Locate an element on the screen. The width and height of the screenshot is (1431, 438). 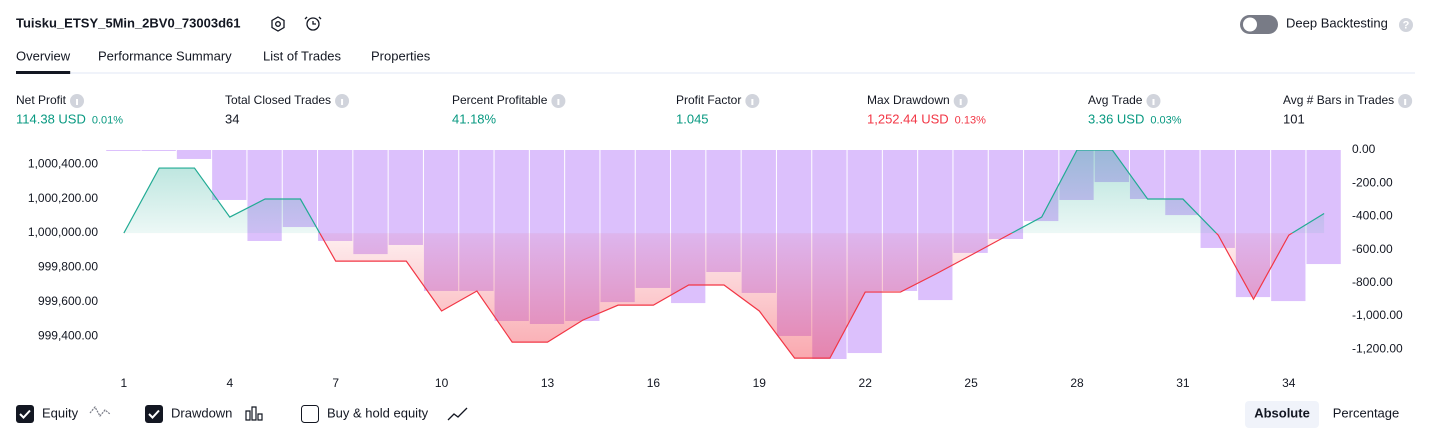
tab-divider is located at coordinates (715, 73).